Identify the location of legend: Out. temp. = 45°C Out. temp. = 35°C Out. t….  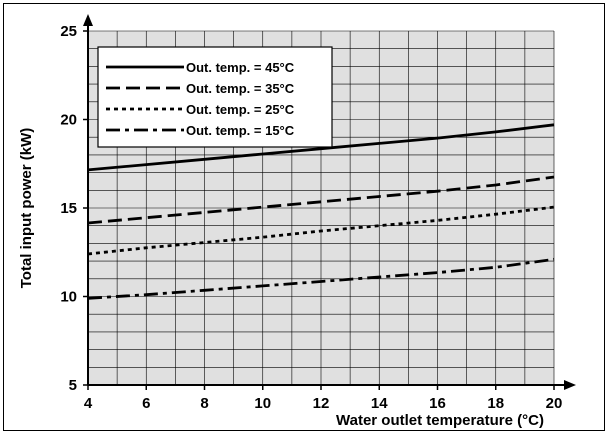
(215, 97).